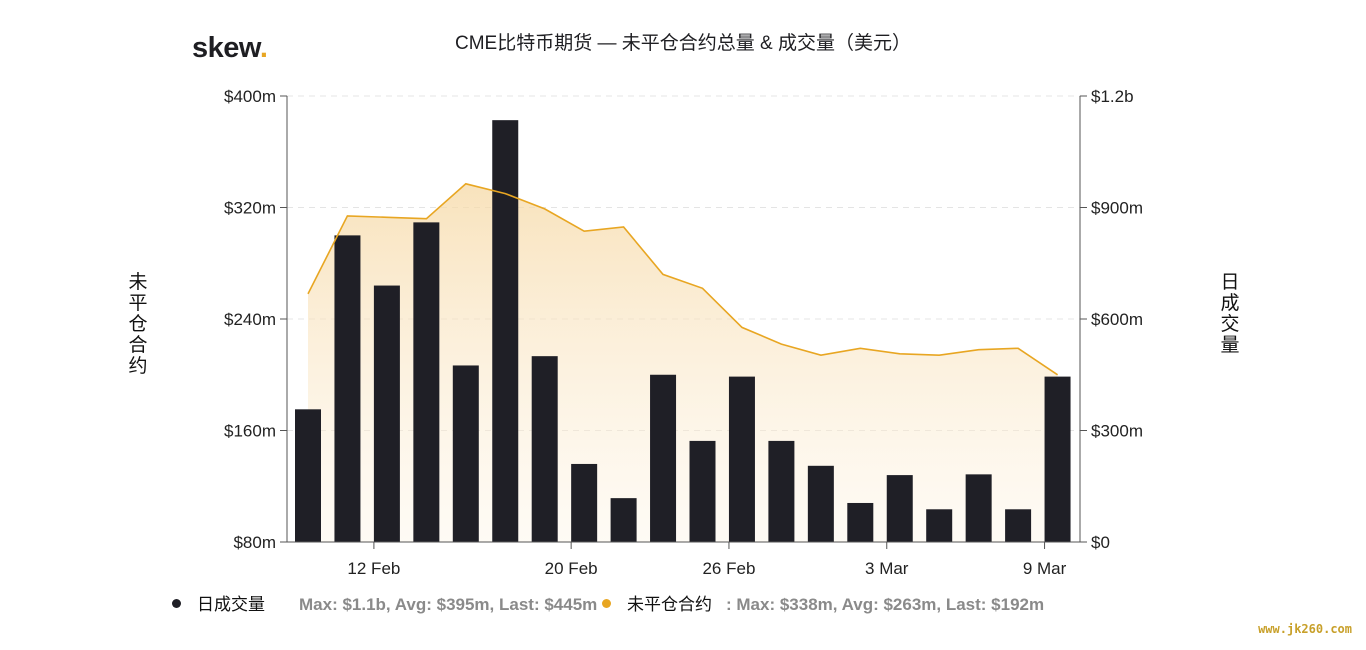 The image size is (1366, 650). I want to click on right-tick-label: $300m, so click(1117, 431).